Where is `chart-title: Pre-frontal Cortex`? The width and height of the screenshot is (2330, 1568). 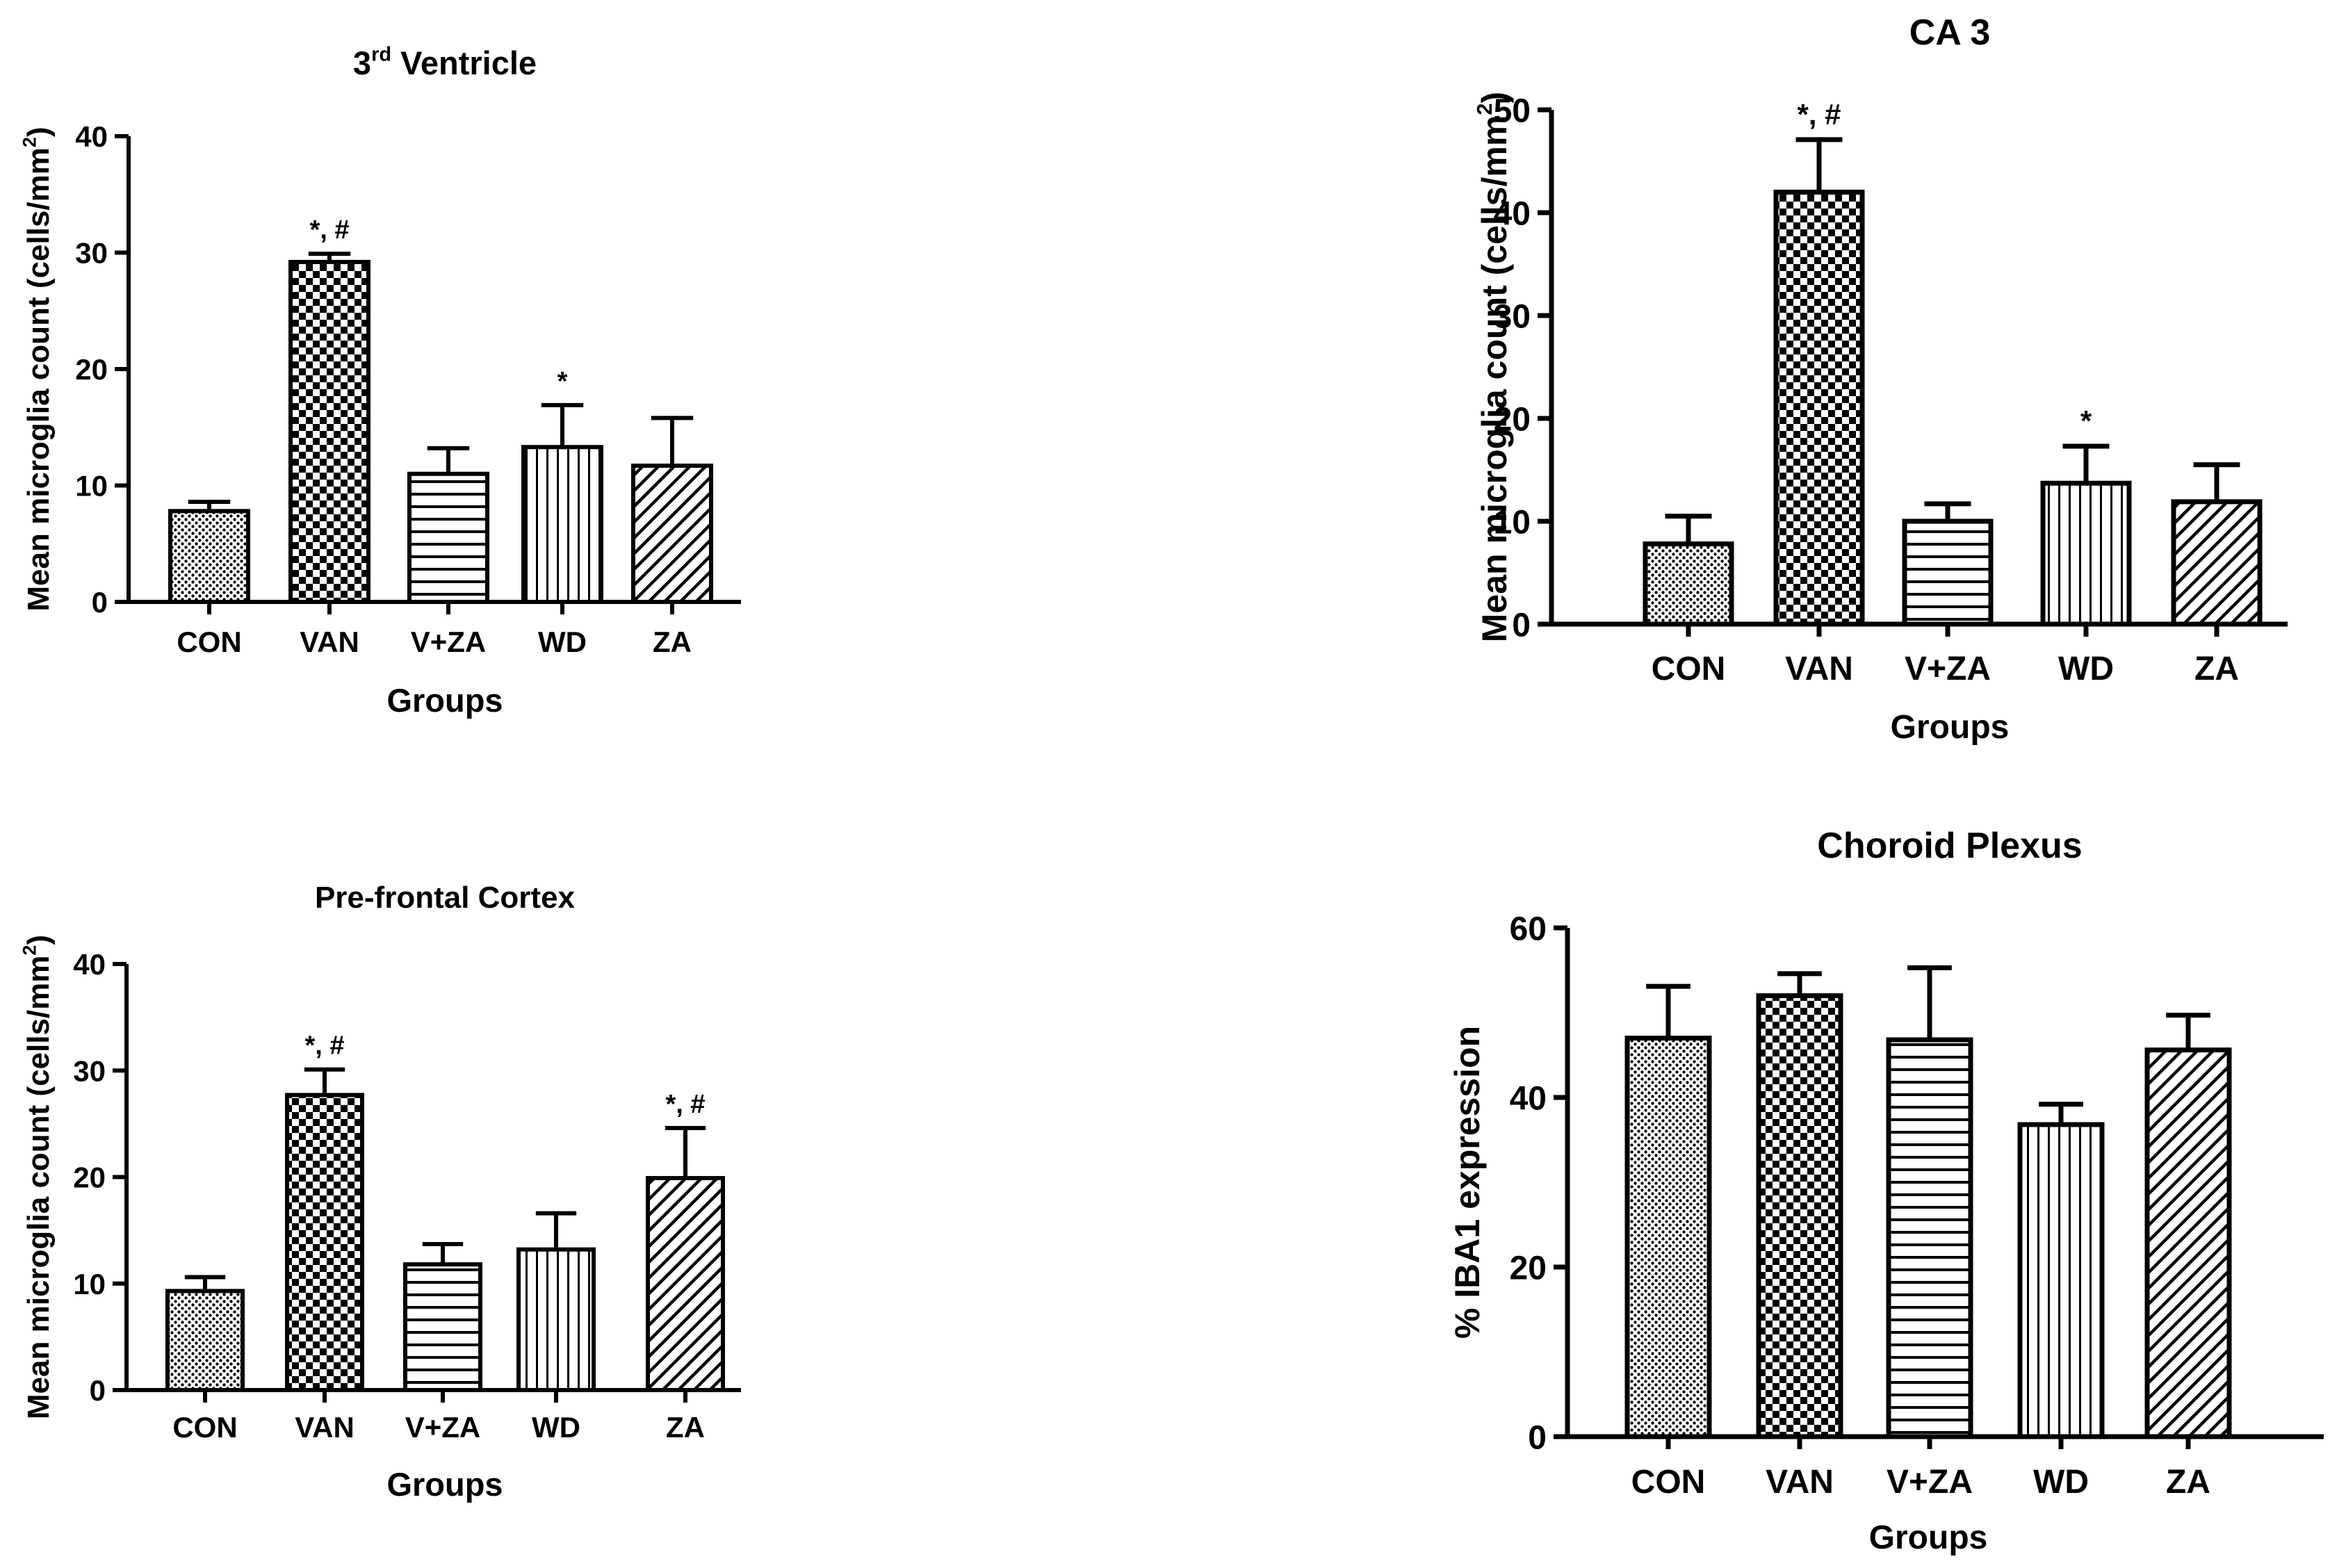 chart-title: Pre-frontal Cortex is located at coordinates (445, 898).